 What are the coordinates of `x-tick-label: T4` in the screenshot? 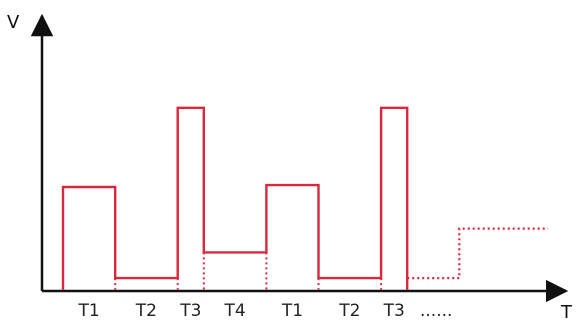 It's located at (234, 311).